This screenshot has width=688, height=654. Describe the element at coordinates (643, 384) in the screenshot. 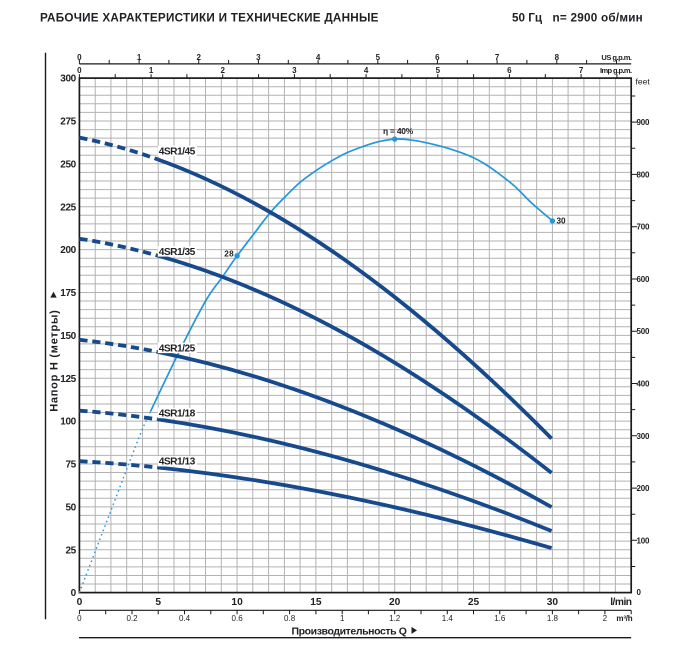

I see `svg-text: 400` at that location.